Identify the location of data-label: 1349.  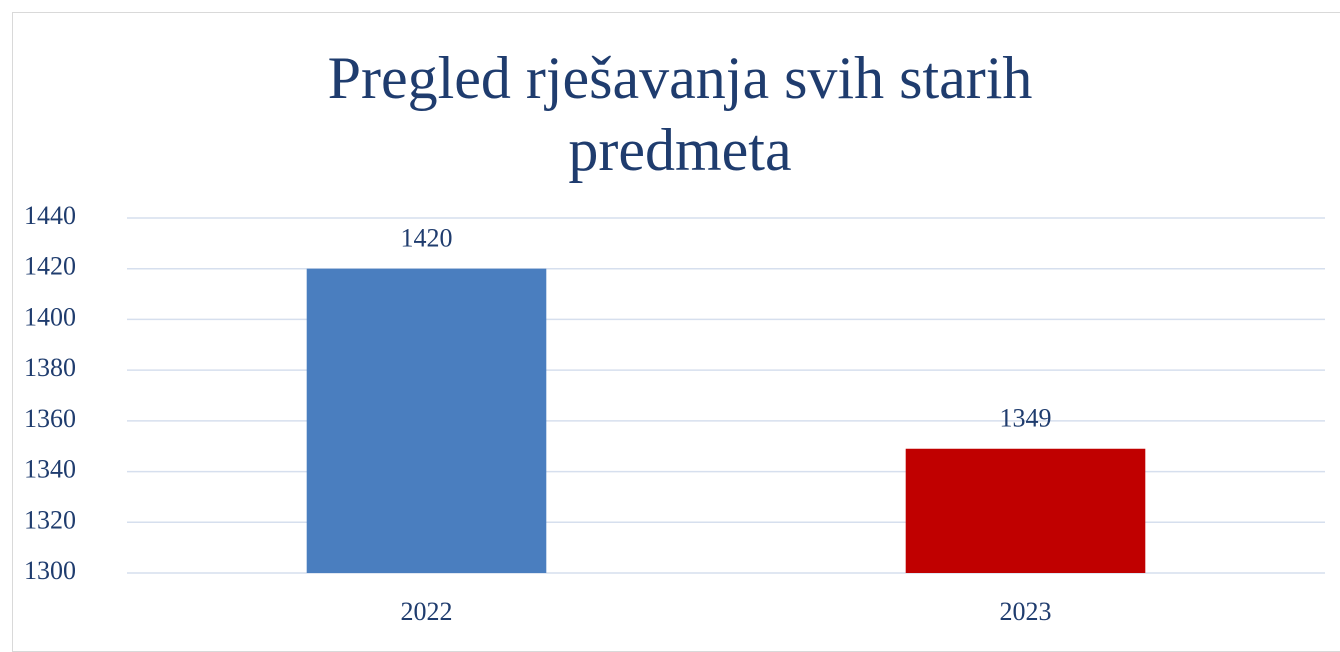
(1026, 418).